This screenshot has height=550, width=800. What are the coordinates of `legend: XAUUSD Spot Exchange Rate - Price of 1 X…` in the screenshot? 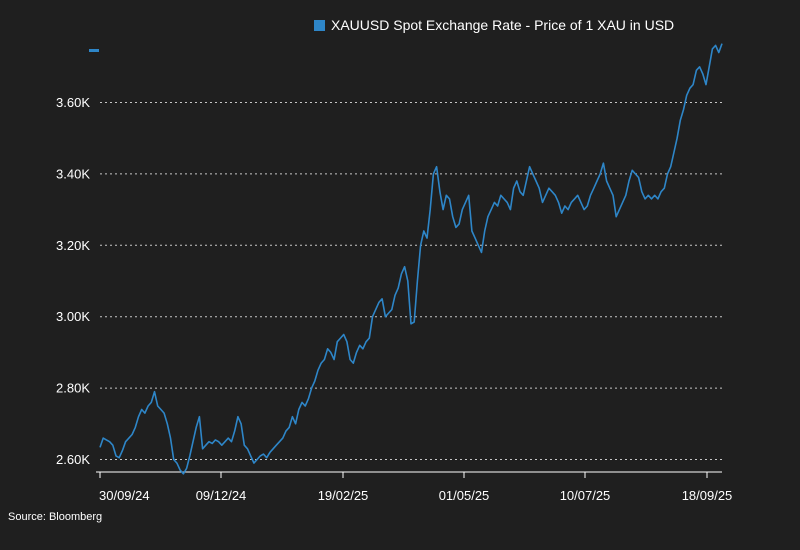 It's located at (494, 25).